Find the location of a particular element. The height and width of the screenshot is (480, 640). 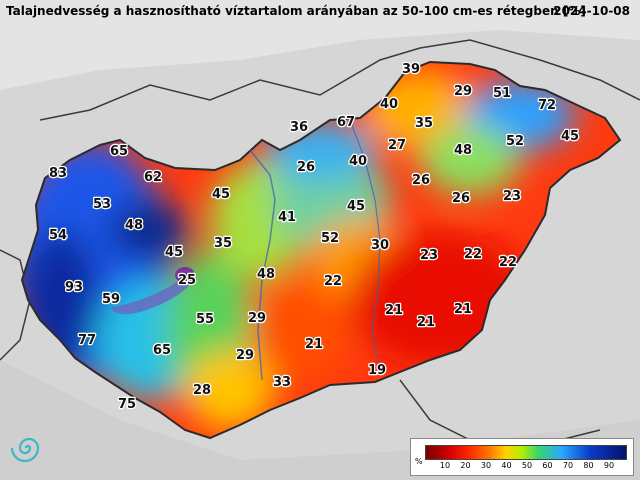

value-label: 55 is located at coordinates (205, 319).